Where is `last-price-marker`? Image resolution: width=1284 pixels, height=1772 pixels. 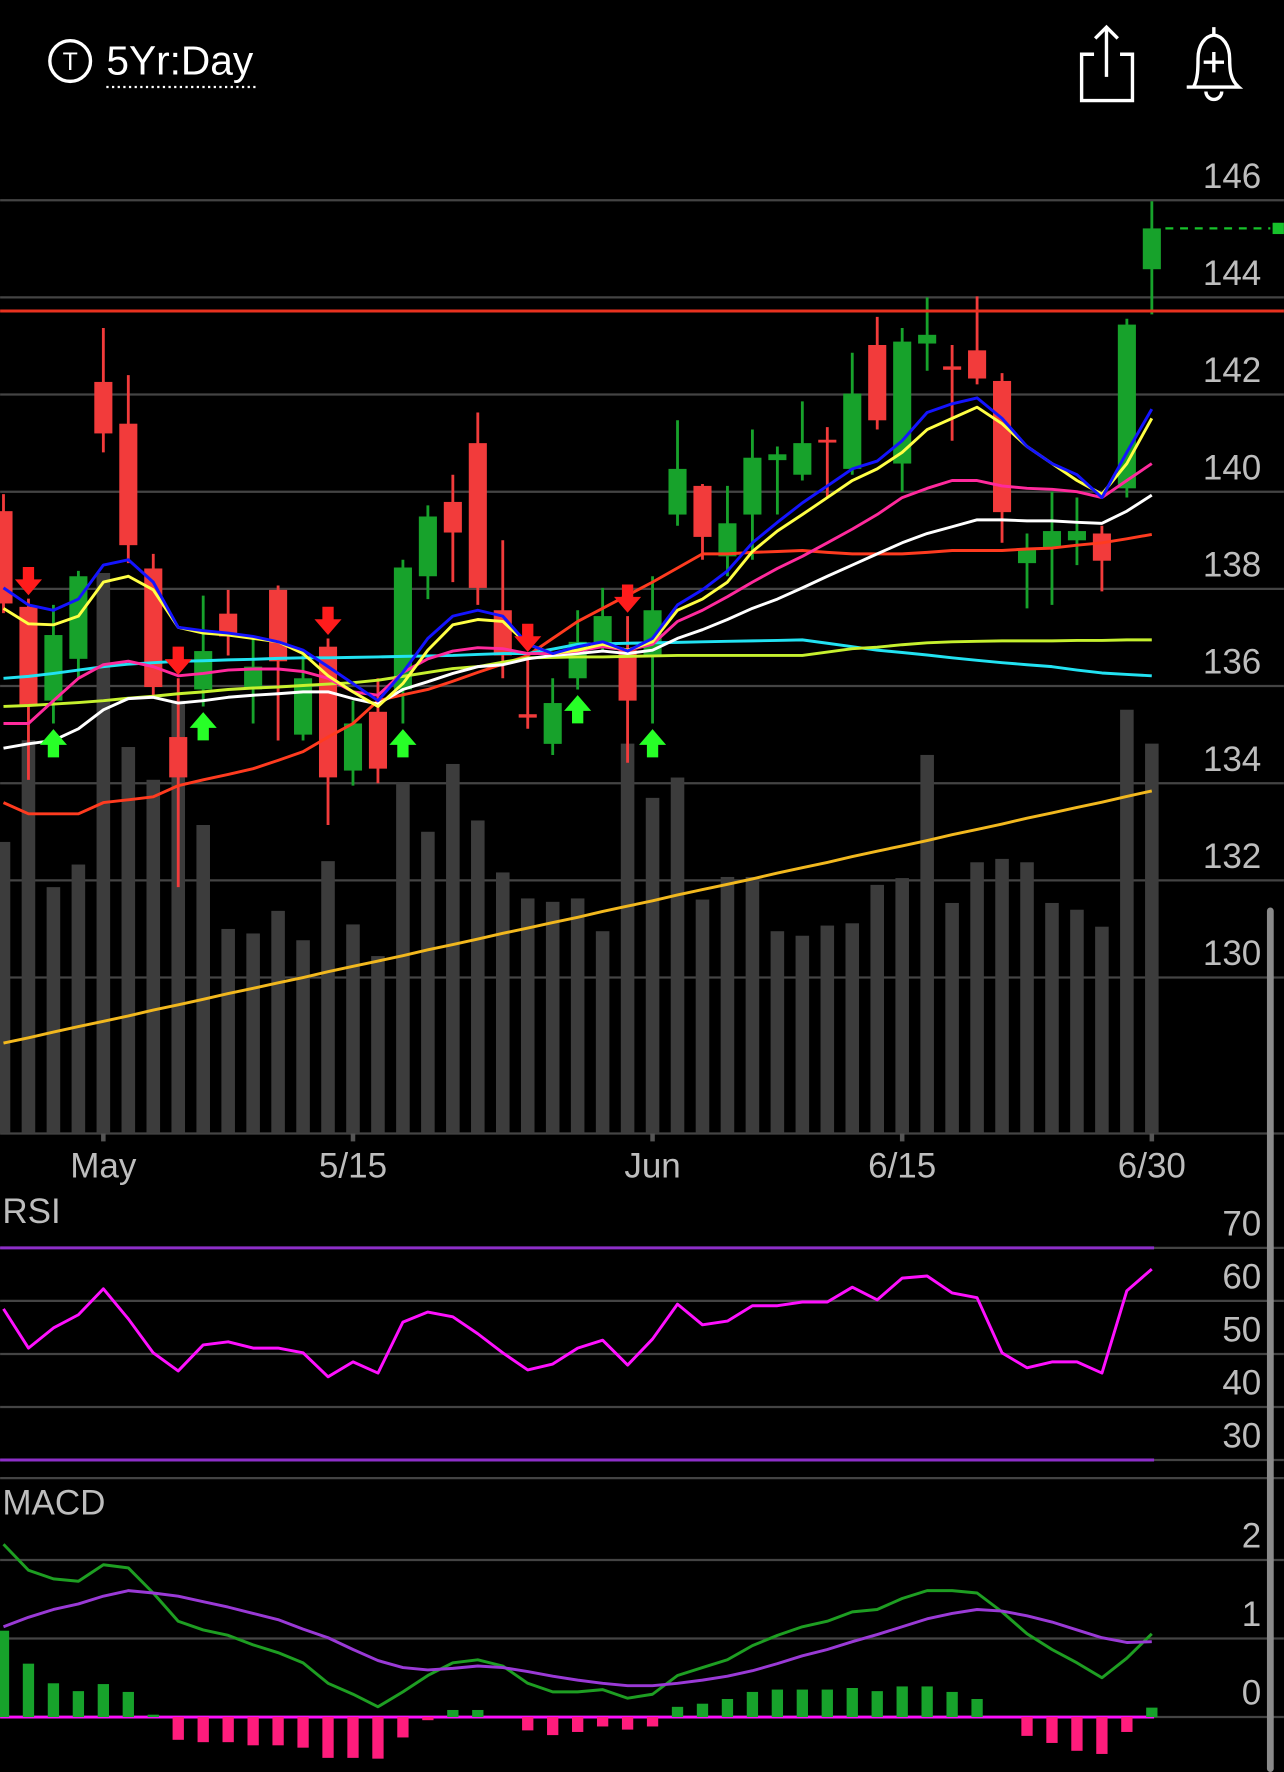
last-price-marker is located at coordinates (1278, 228).